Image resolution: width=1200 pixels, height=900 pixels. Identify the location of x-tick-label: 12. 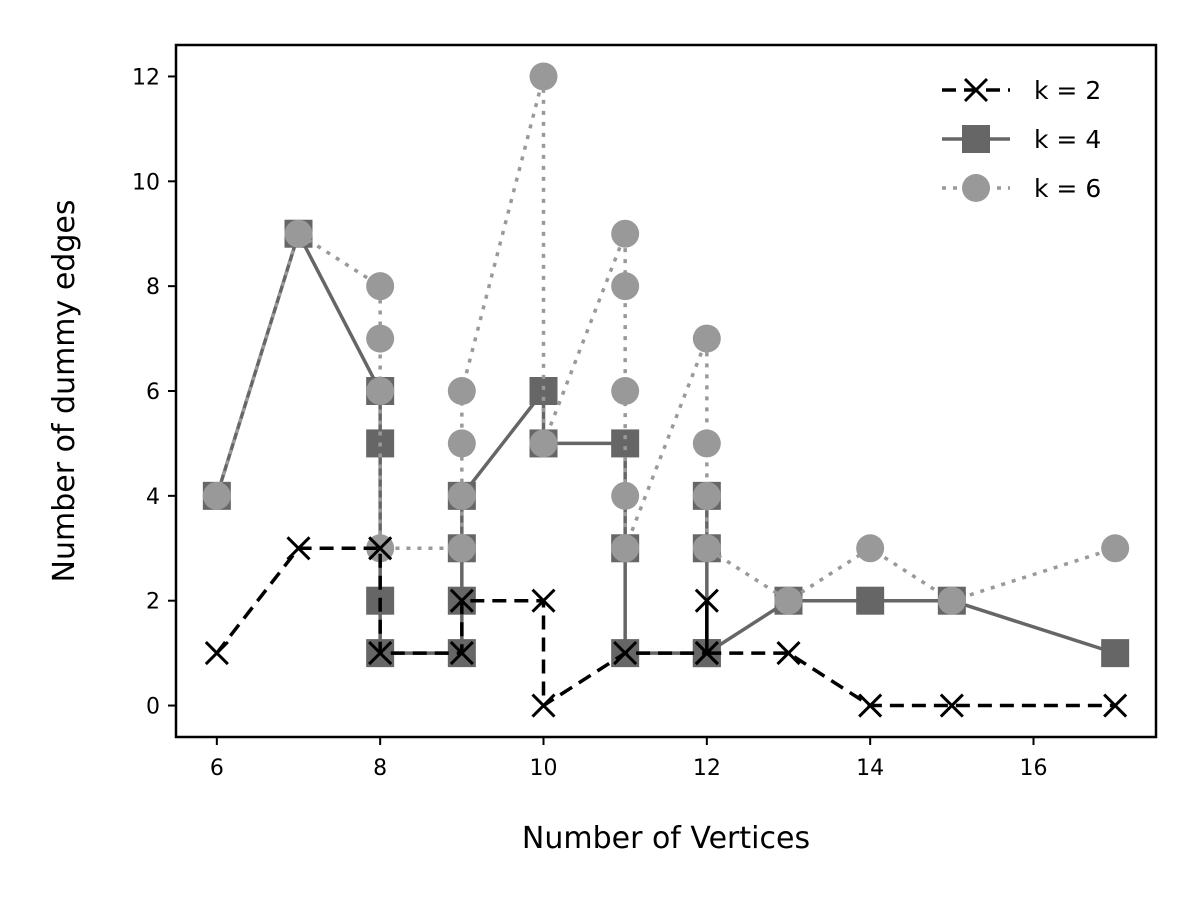
(707, 768).